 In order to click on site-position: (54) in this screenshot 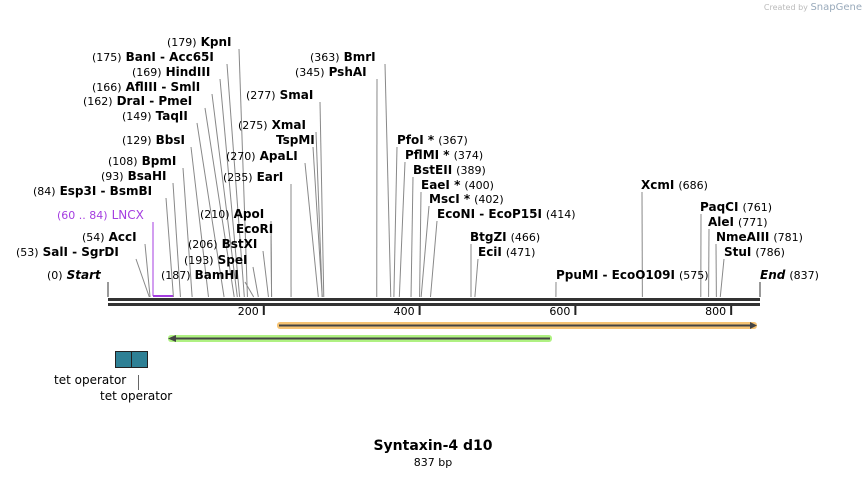, I will do `click(93, 237)`.